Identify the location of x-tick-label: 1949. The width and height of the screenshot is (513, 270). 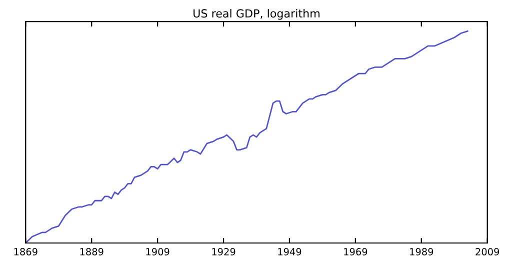
(290, 252).